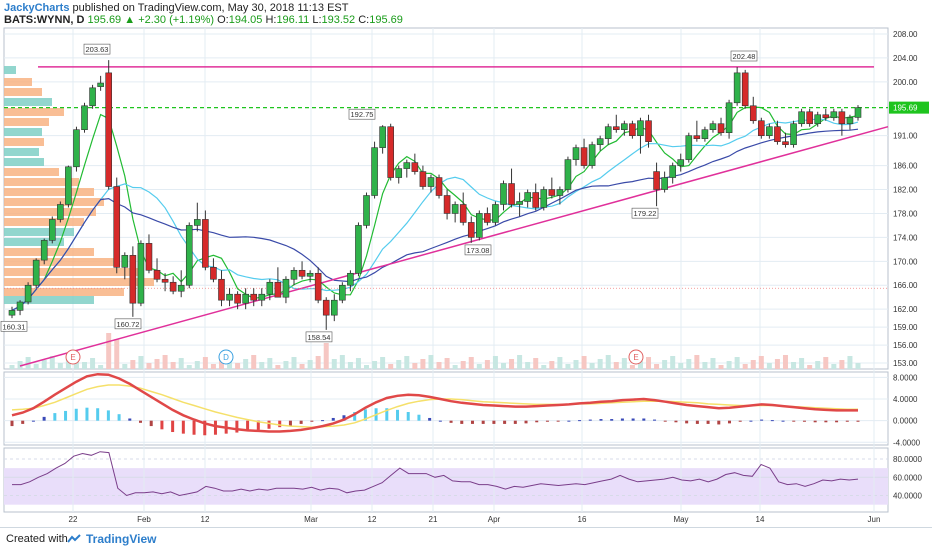  What do you see at coordinates (364, 20) in the screenshot?
I see `close-label: C:` at bounding box center [364, 20].